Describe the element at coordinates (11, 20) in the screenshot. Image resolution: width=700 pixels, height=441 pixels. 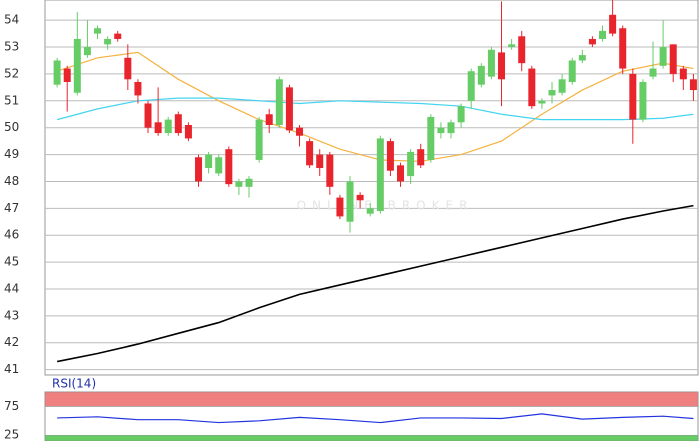
I see `y-tick-label: 54` at that location.